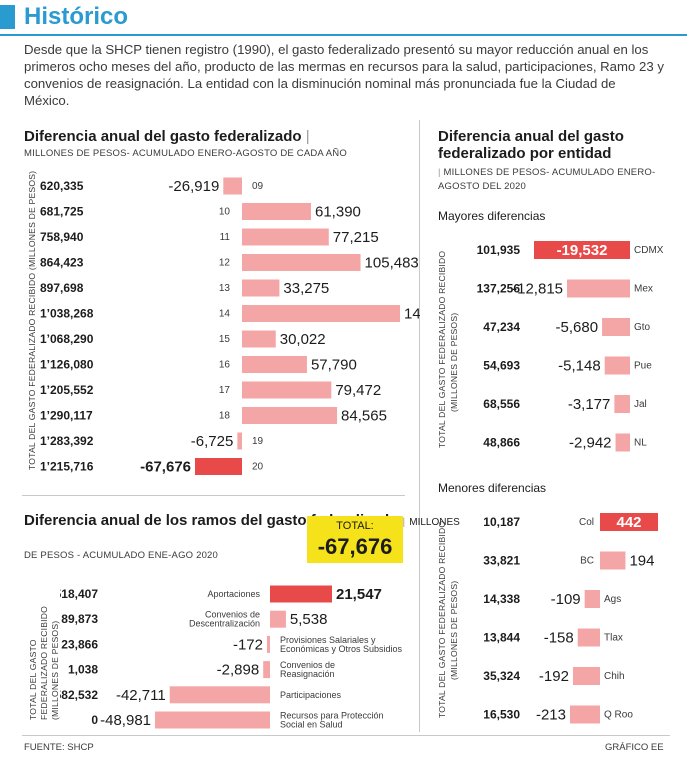 Image resolution: width=687 pixels, height=768 pixels. What do you see at coordinates (586, 522) in the screenshot?
I see `category-label: Col` at bounding box center [586, 522].